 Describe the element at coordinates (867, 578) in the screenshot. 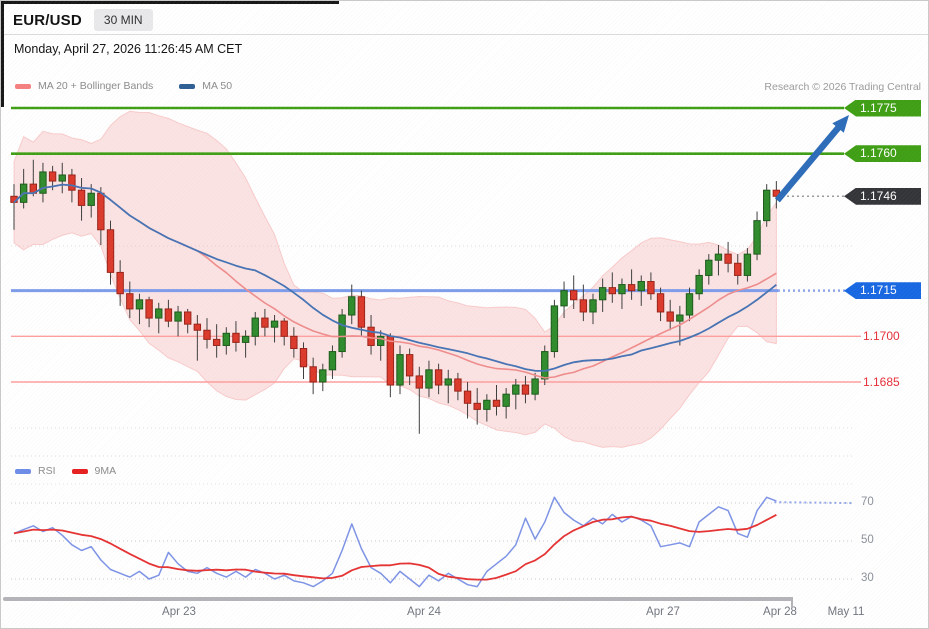

I see `rsi-tick-30: 30` at that location.